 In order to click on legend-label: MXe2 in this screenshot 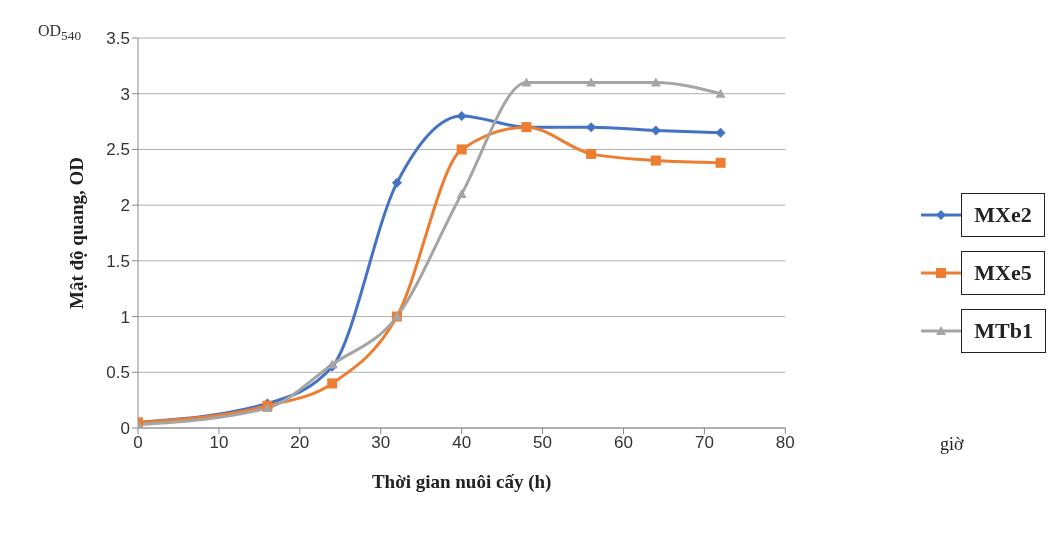, I will do `click(1003, 215)`.